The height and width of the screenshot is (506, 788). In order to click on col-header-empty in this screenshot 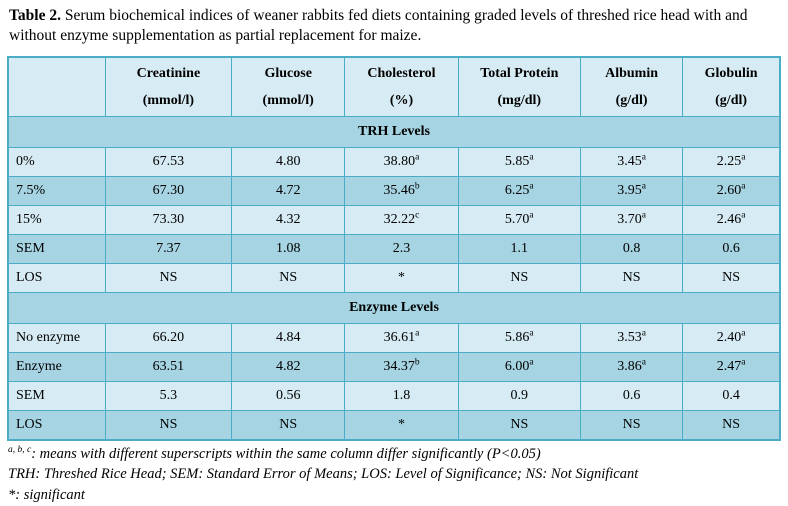, I will do `click(56, 86)`.